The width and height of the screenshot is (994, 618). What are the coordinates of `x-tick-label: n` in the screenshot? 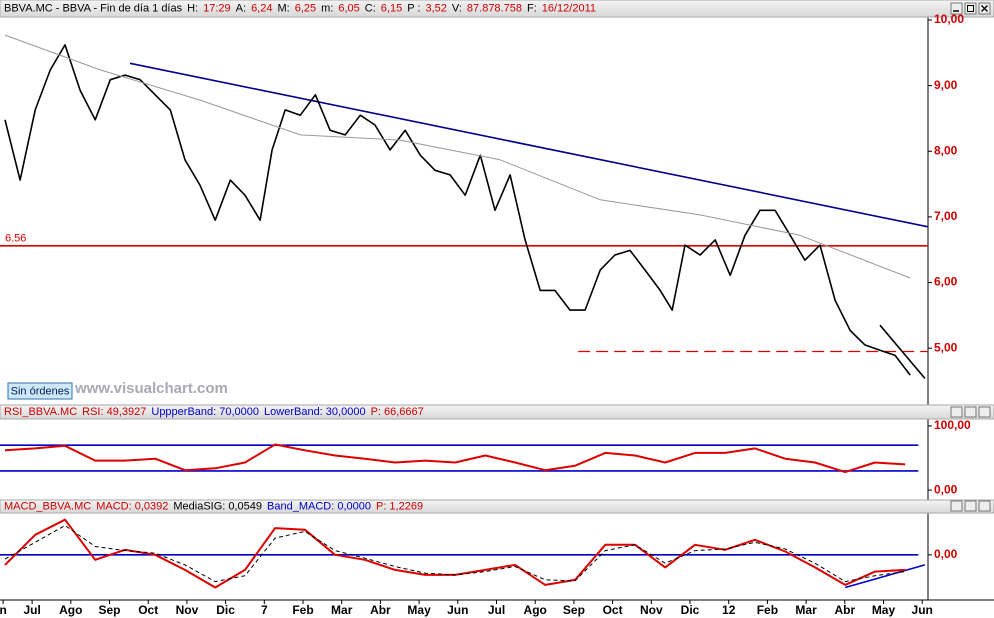 It's located at (3, 610).